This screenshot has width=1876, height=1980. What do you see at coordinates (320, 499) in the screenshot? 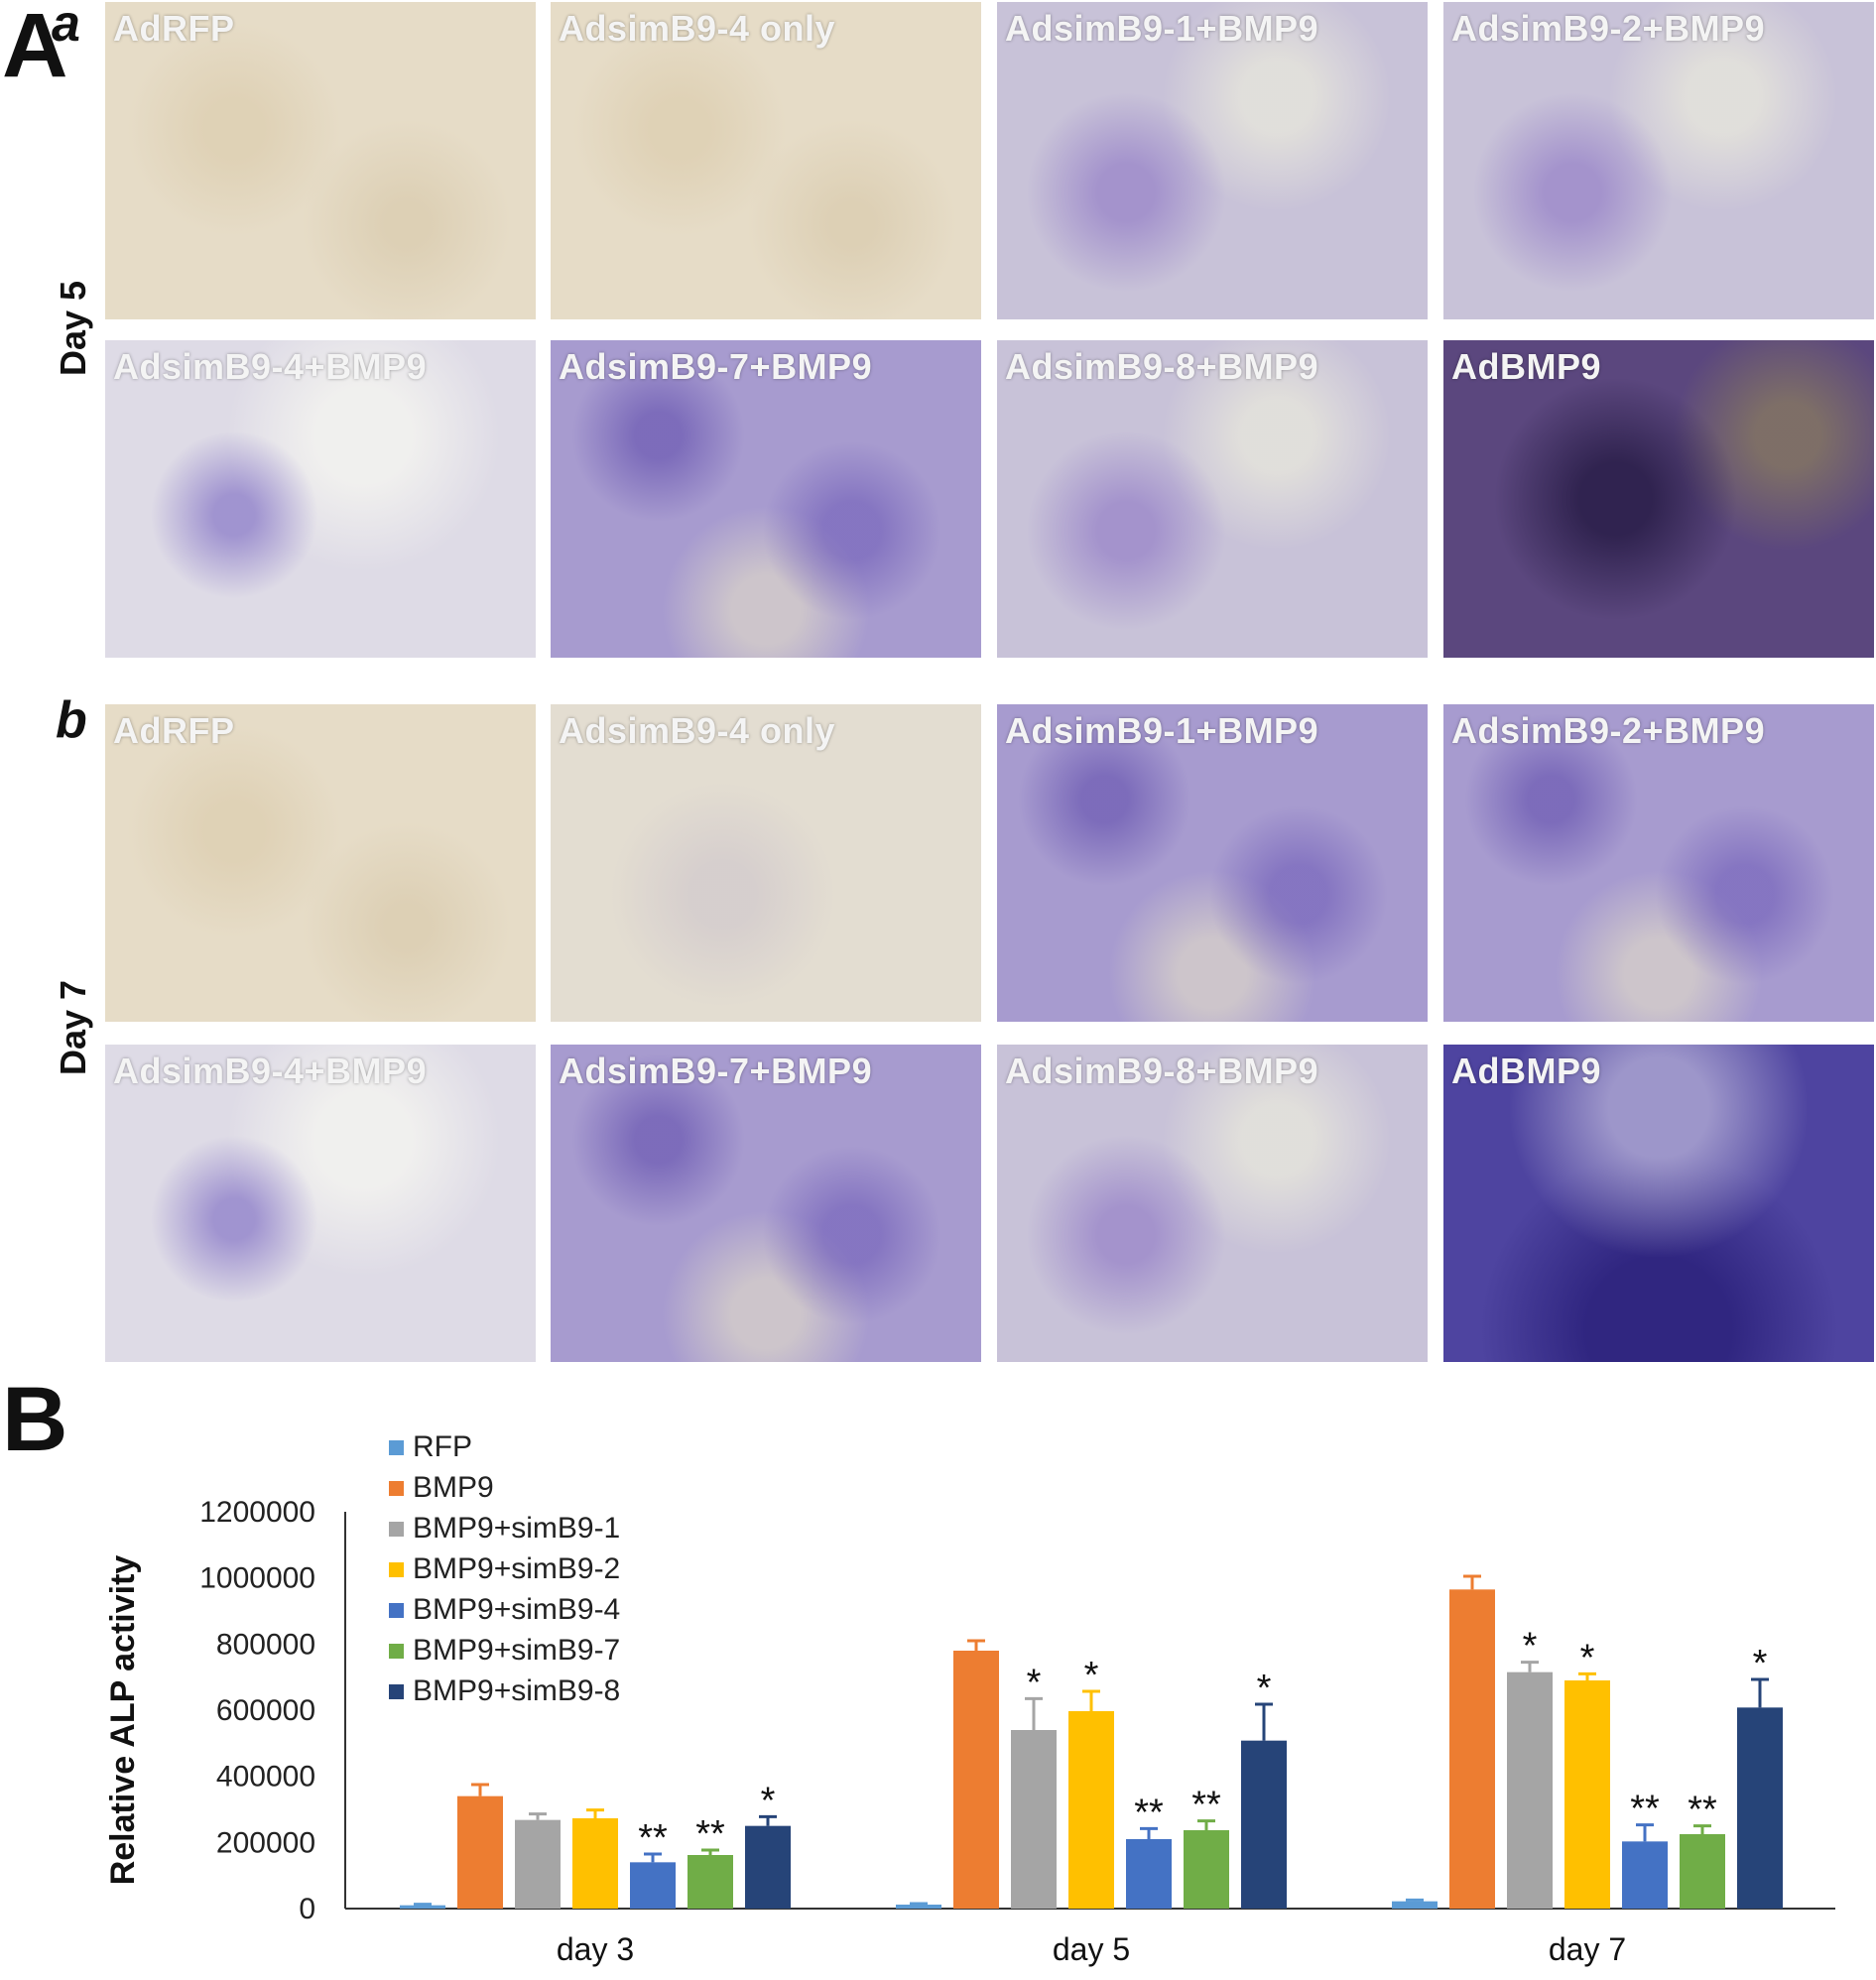
I see `micrograph-sub-a-5: AdsimB9-4+BMP9` at bounding box center [320, 499].